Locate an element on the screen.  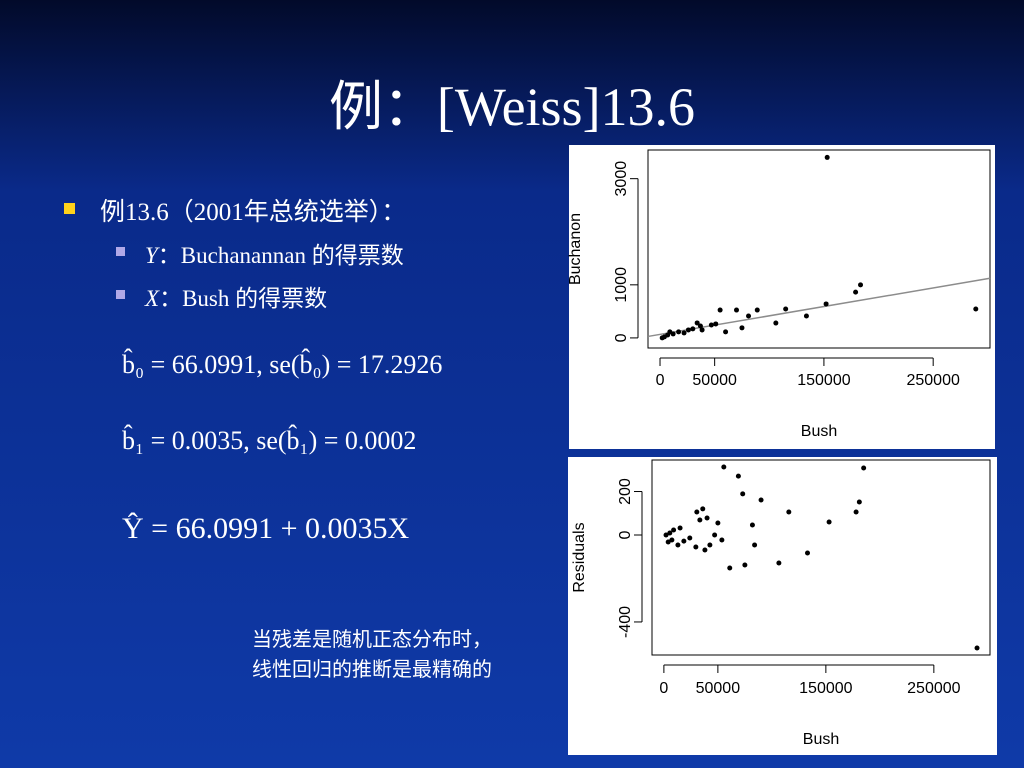
formula: b̂₀ = 66.0991, se(b̂₀) = 17.2926 is located at coordinates (282, 364).